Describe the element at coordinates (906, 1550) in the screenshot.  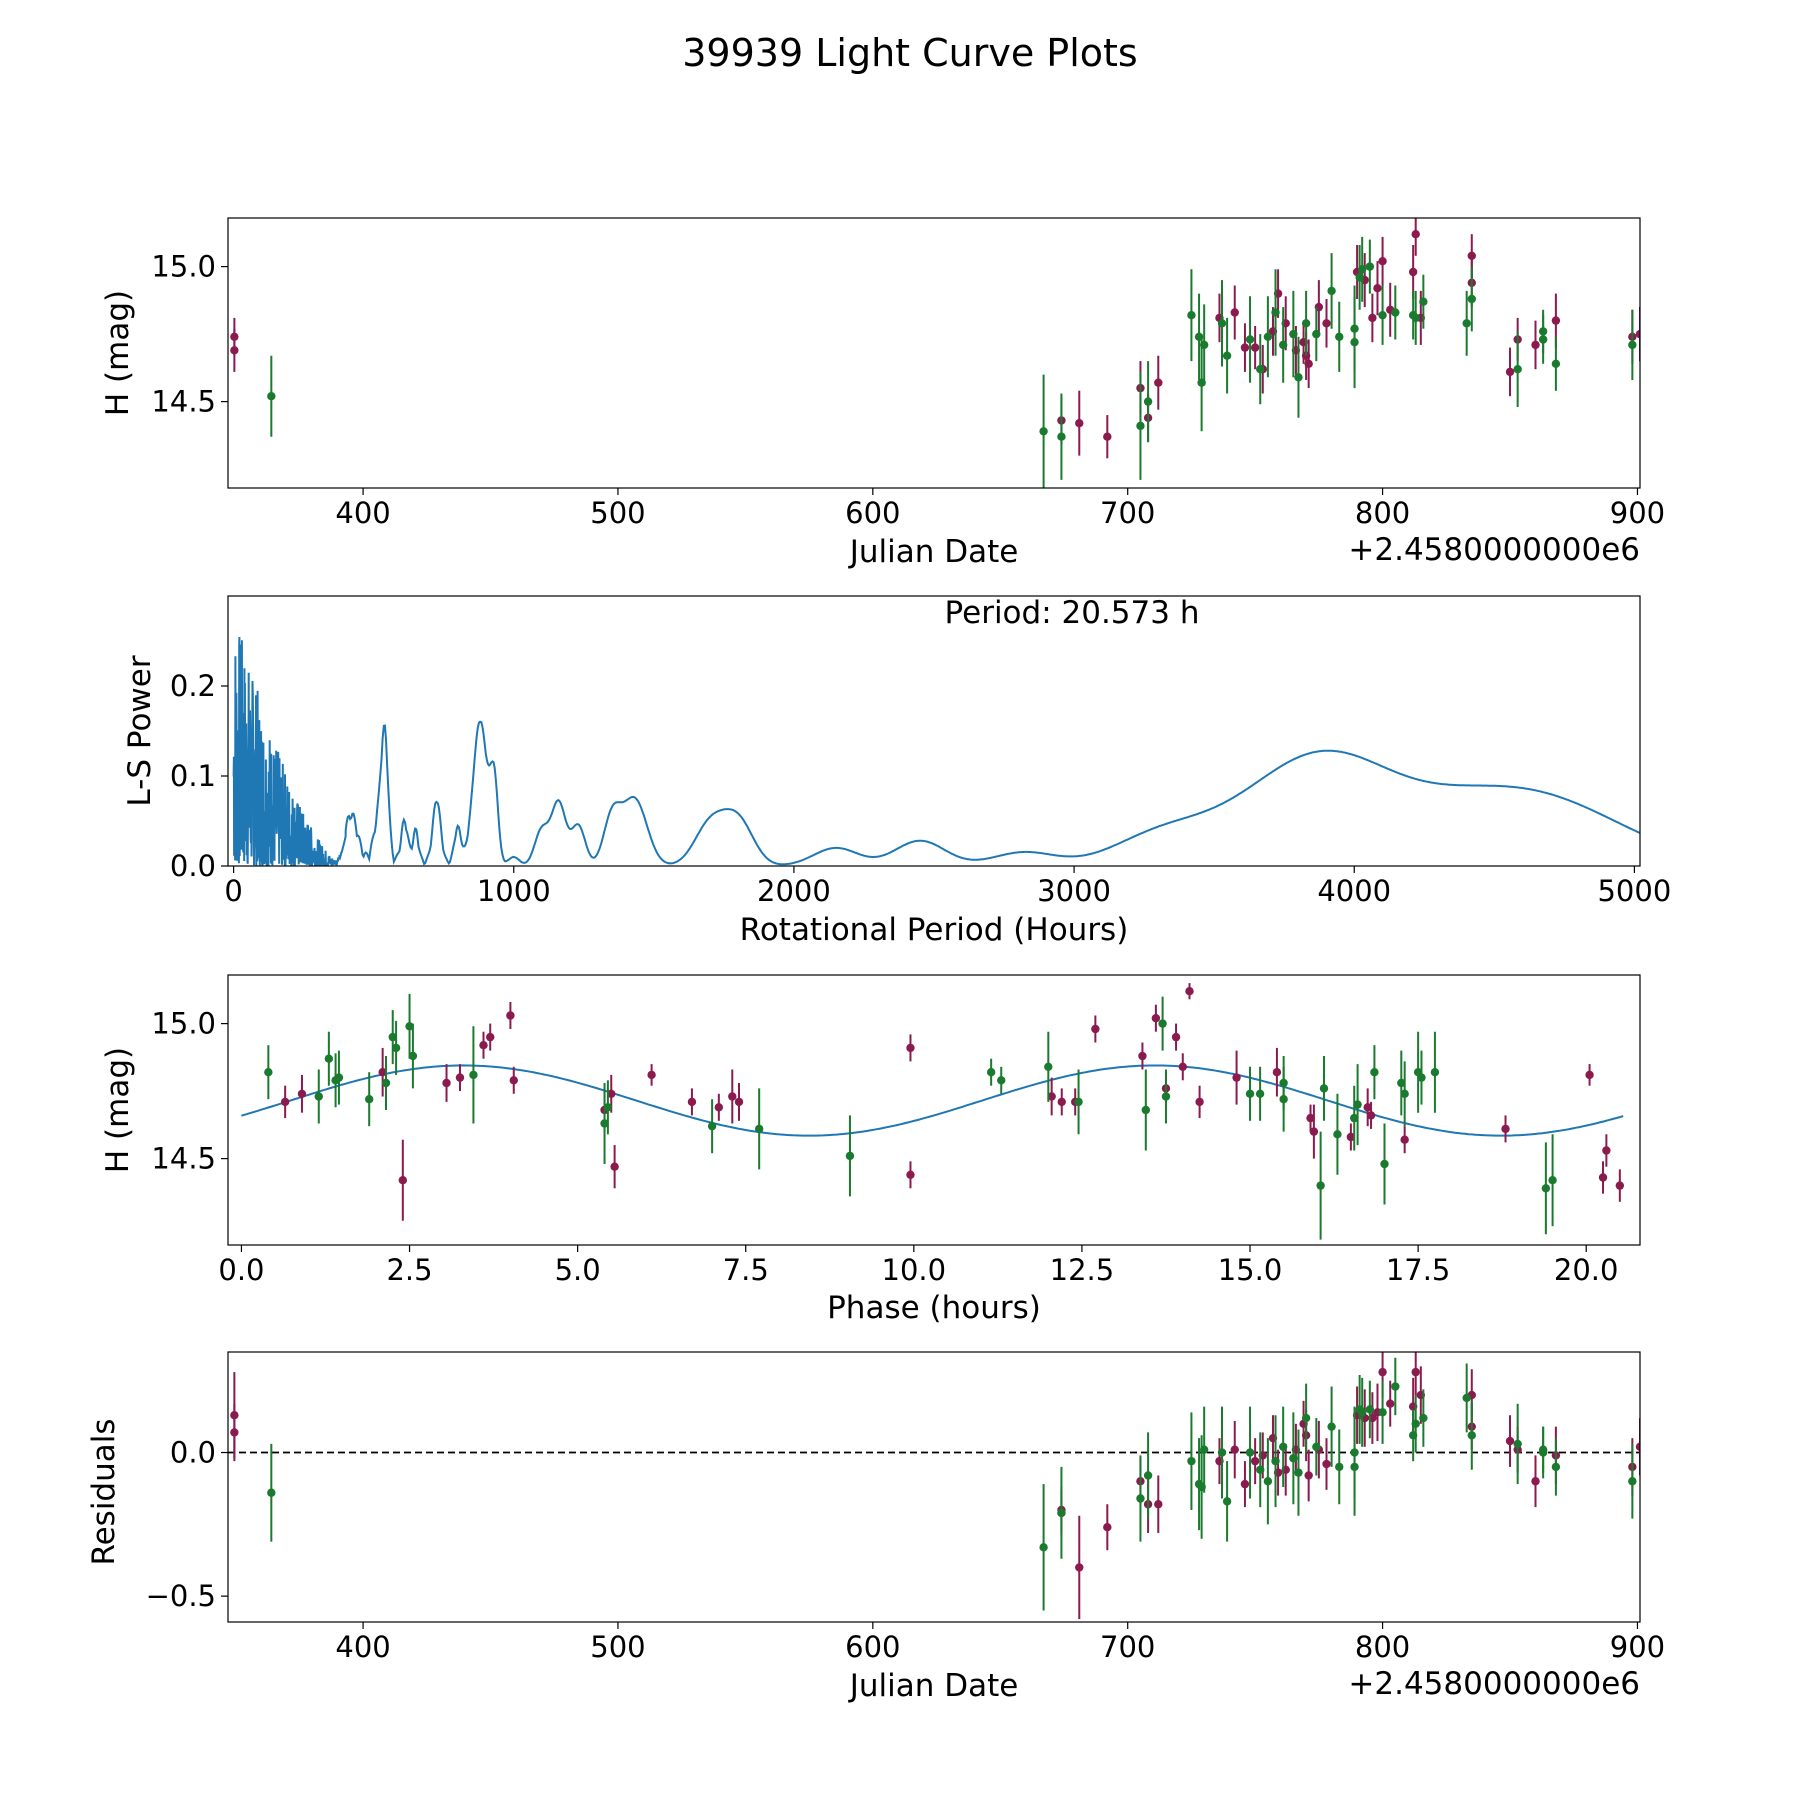
I see `residuals-ticks: 400 500 600 700 800 900 −0.5 0.0` at that location.